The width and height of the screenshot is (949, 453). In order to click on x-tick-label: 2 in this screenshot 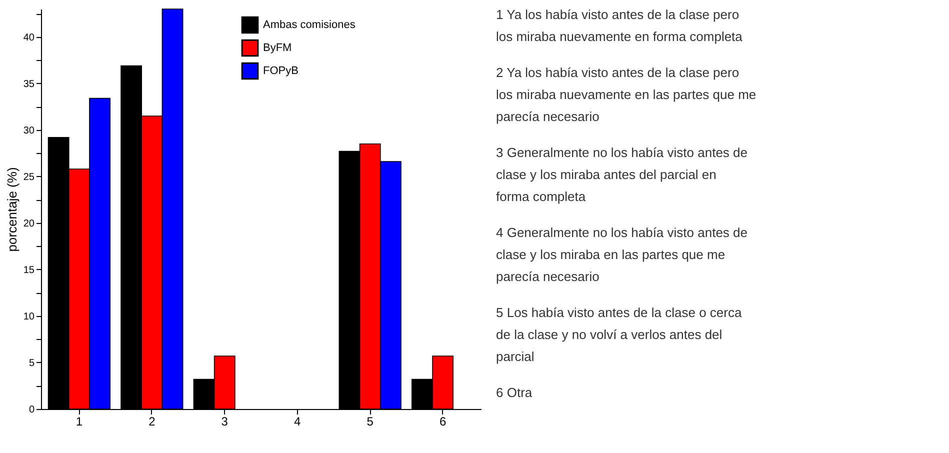, I will do `click(152, 421)`.